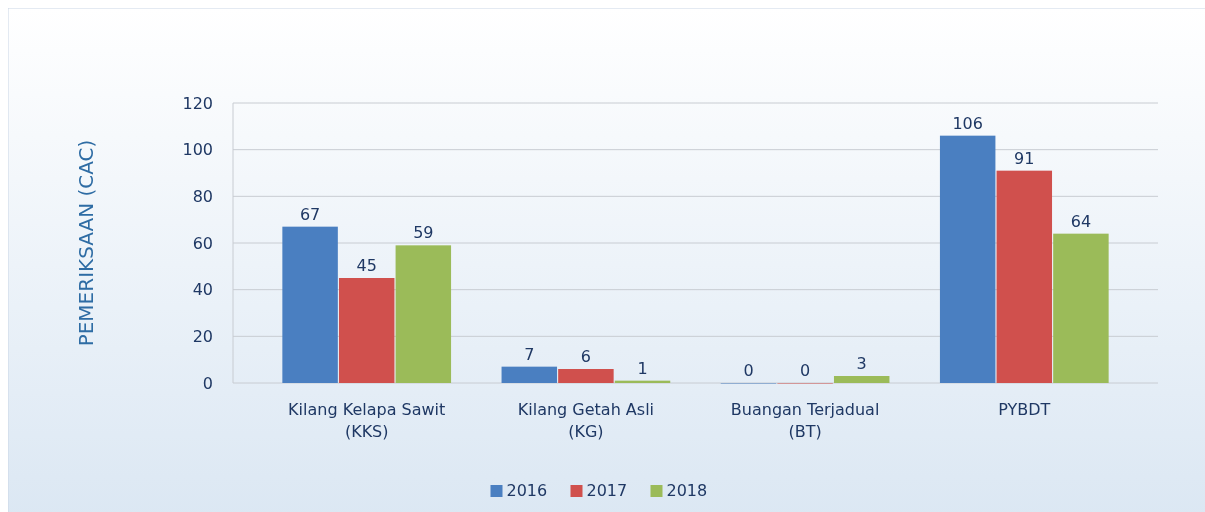  What do you see at coordinates (202, 196) in the screenshot?
I see `y-tick-label: 80` at bounding box center [202, 196].